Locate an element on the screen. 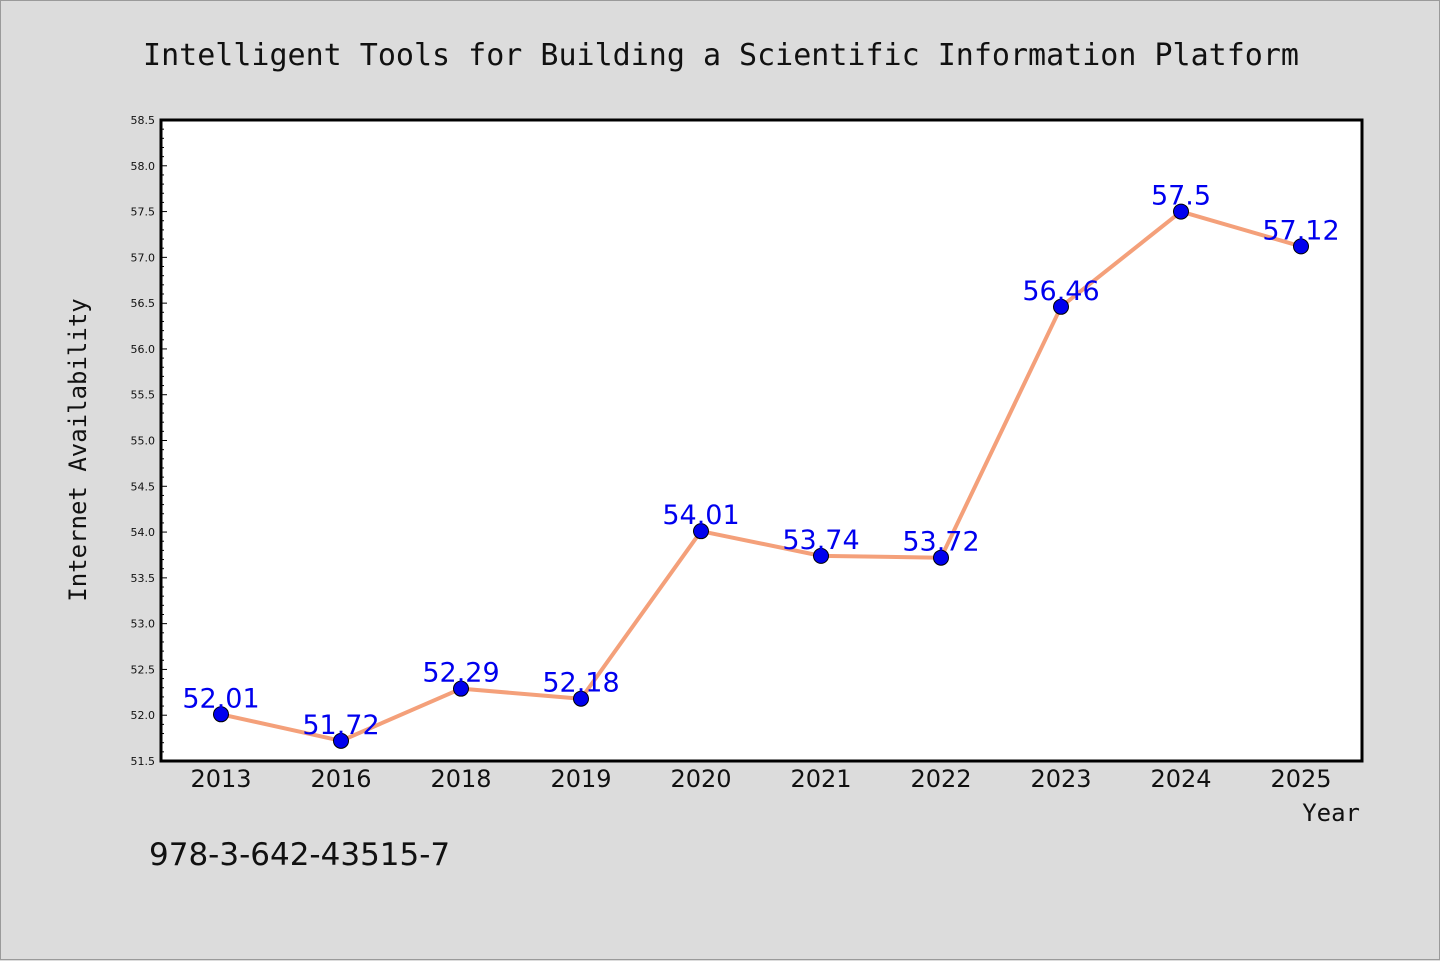  y-tick-label: 58.0 is located at coordinates (143, 166).